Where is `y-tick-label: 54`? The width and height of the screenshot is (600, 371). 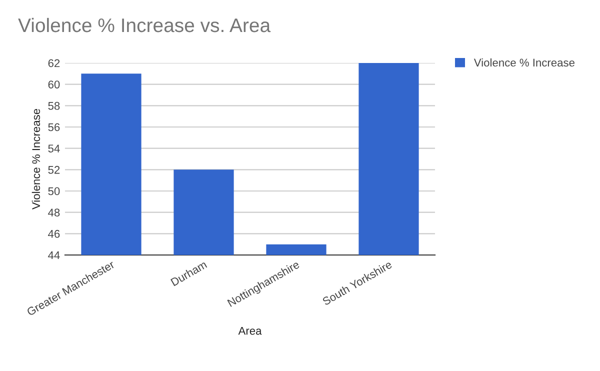 y-tick-label: 54 is located at coordinates (54, 148).